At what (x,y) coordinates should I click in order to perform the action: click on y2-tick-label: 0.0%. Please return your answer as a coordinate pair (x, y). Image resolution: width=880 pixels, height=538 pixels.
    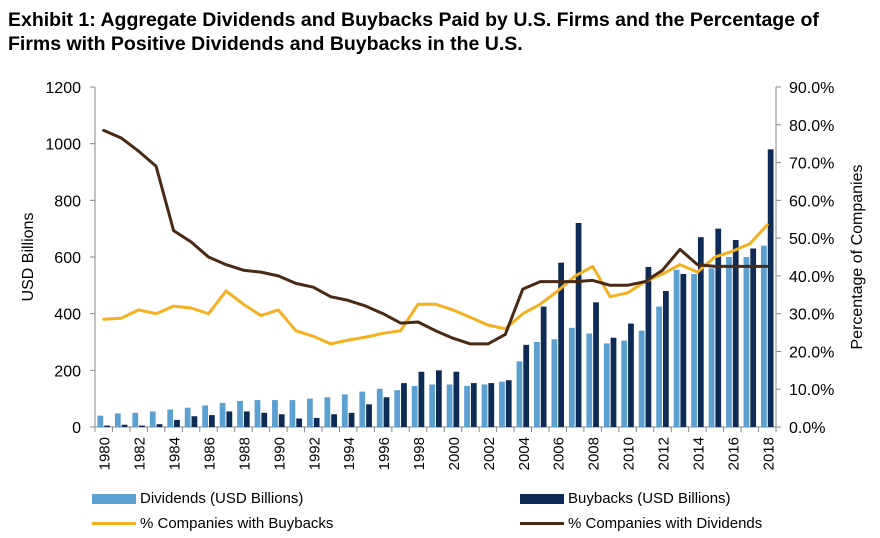
    Looking at the image, I should click on (807, 428).